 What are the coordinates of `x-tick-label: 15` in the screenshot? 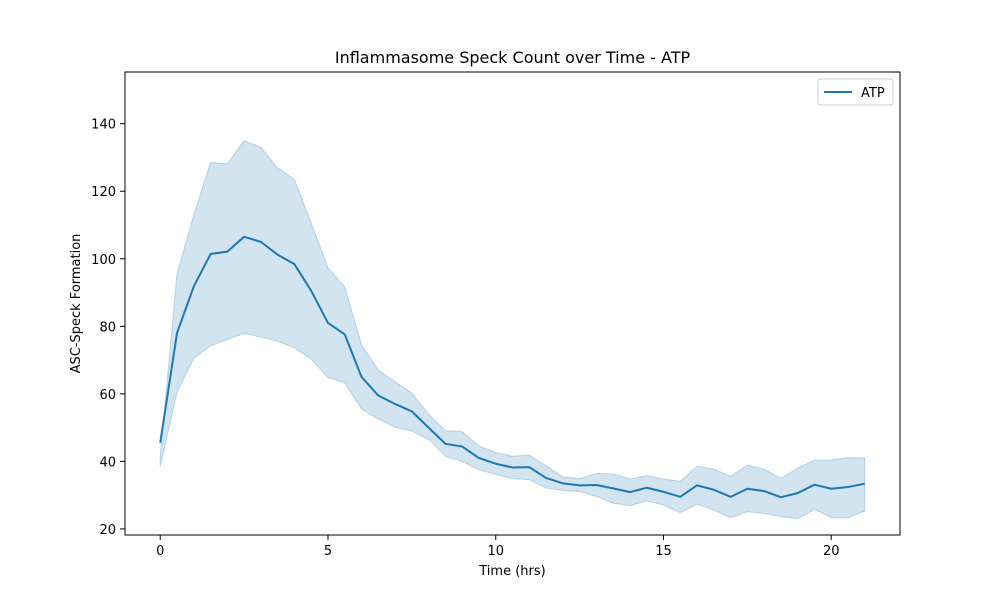 It's located at (663, 551).